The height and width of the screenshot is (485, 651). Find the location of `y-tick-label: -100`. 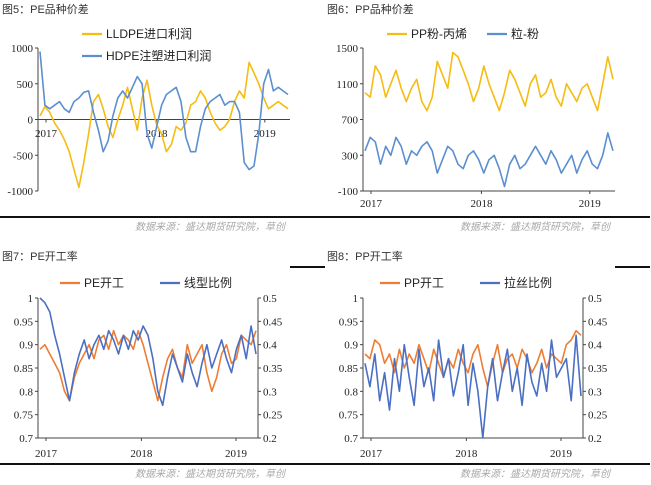

y-tick-label: -100 is located at coordinates (348, 192).